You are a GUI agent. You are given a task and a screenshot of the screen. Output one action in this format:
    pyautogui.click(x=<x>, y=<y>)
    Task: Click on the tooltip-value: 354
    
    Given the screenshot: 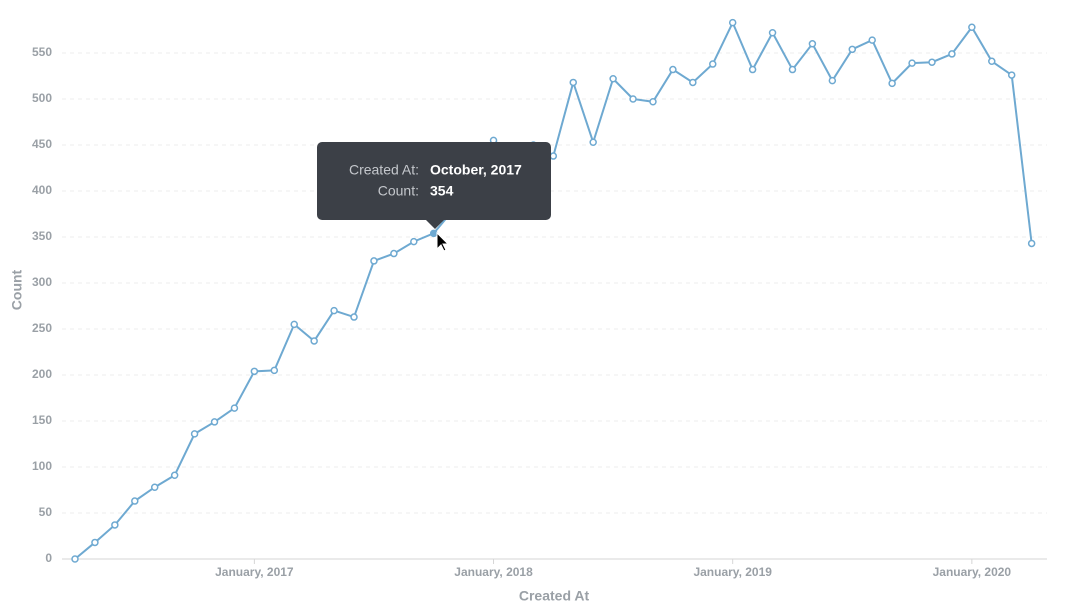 What is the action you would take?
    pyautogui.click(x=442, y=191)
    